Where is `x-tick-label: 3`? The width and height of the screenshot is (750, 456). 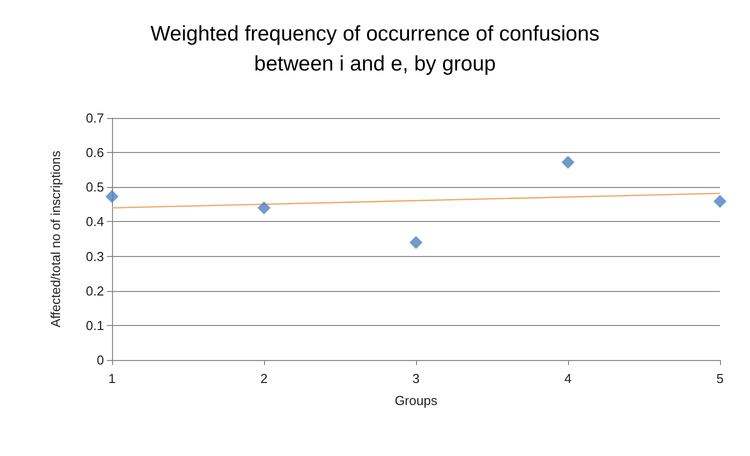
x-tick-label: 3 is located at coordinates (416, 378).